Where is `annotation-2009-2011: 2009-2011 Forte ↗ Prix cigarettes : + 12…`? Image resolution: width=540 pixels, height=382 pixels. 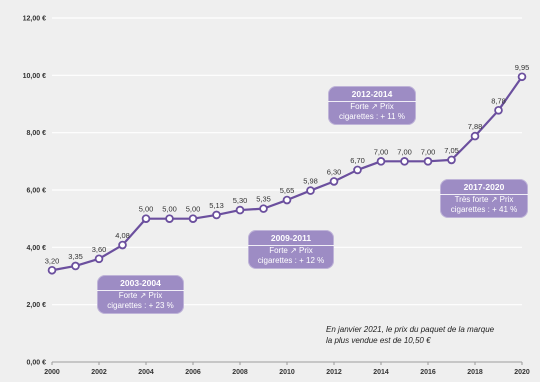
annotation-2009-2011: 2009-2011 Forte ↗ Prix cigarettes : + 12… is located at coordinates (291, 249).